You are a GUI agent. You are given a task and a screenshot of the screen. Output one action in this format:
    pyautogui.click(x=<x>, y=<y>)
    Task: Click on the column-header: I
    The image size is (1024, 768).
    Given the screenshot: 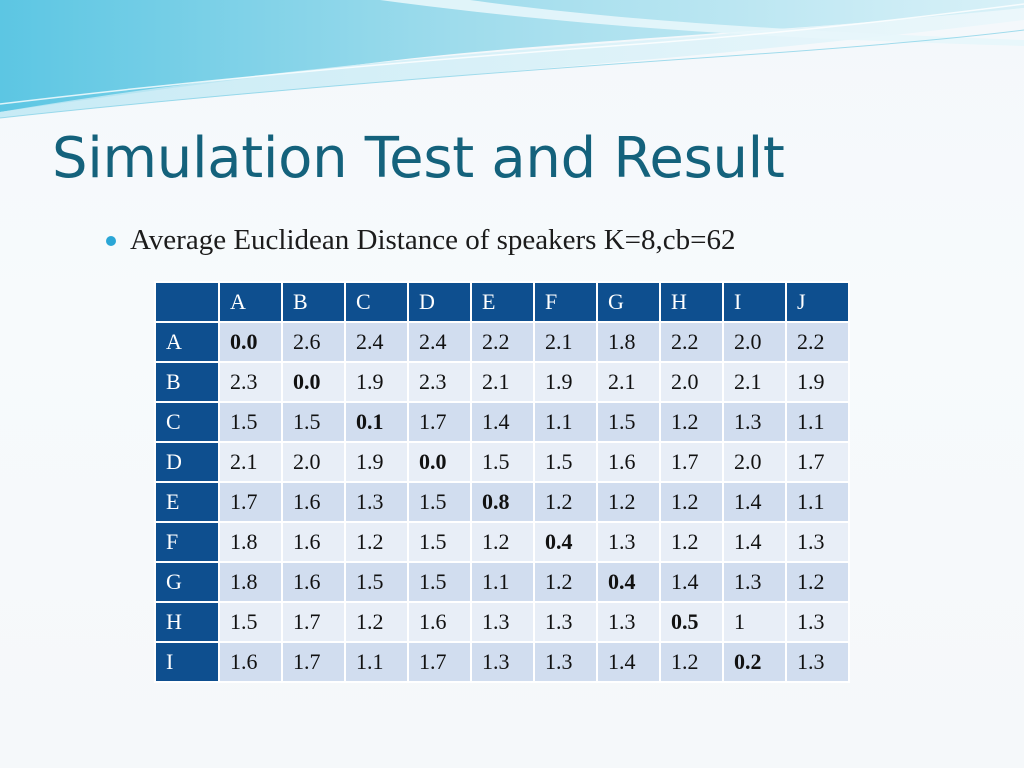 What is the action you would take?
    pyautogui.click(x=754, y=302)
    